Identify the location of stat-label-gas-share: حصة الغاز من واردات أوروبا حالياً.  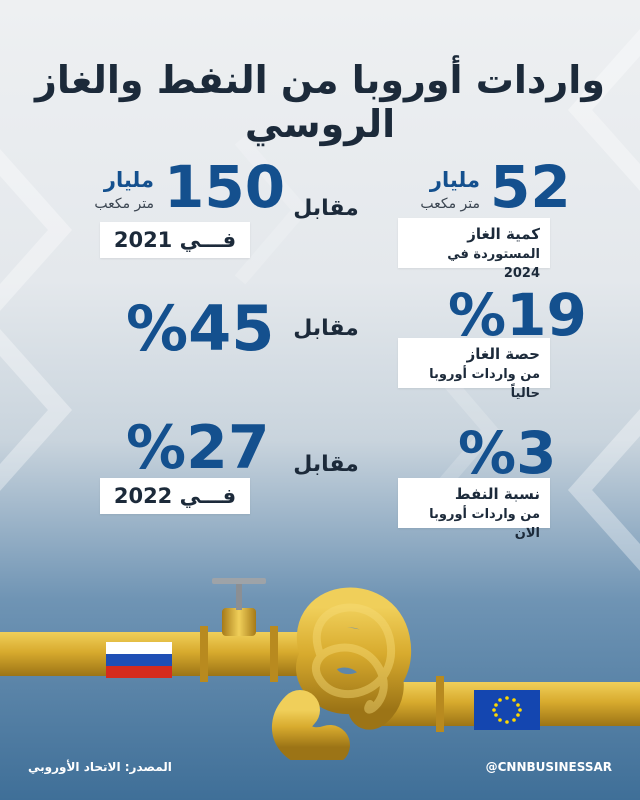
(474, 369).